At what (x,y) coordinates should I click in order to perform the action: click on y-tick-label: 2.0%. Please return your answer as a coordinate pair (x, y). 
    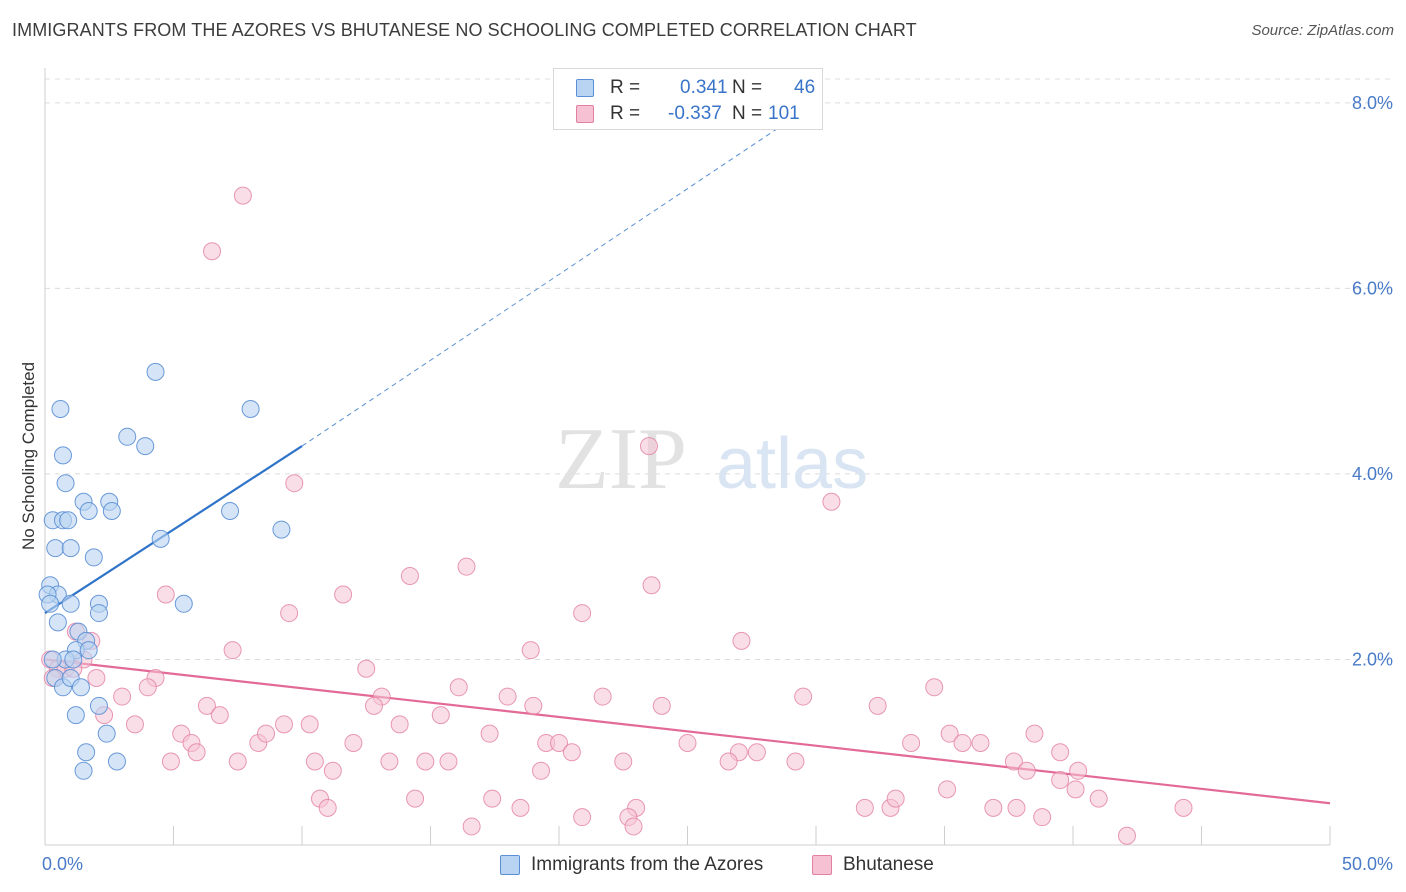
    Looking at the image, I should click on (1372, 659).